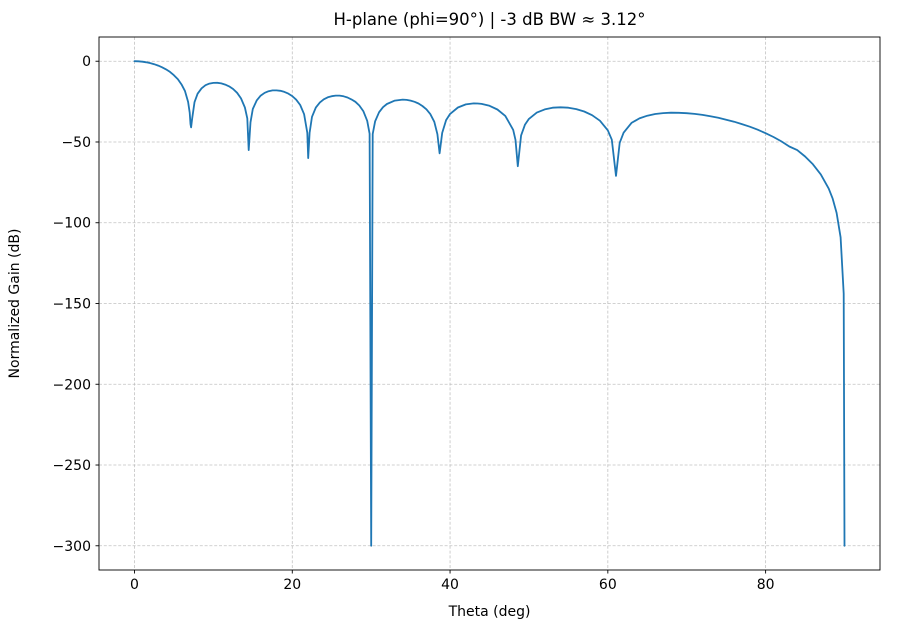  What do you see at coordinates (608, 585) in the screenshot?
I see `x-tick-label: 60` at bounding box center [608, 585].